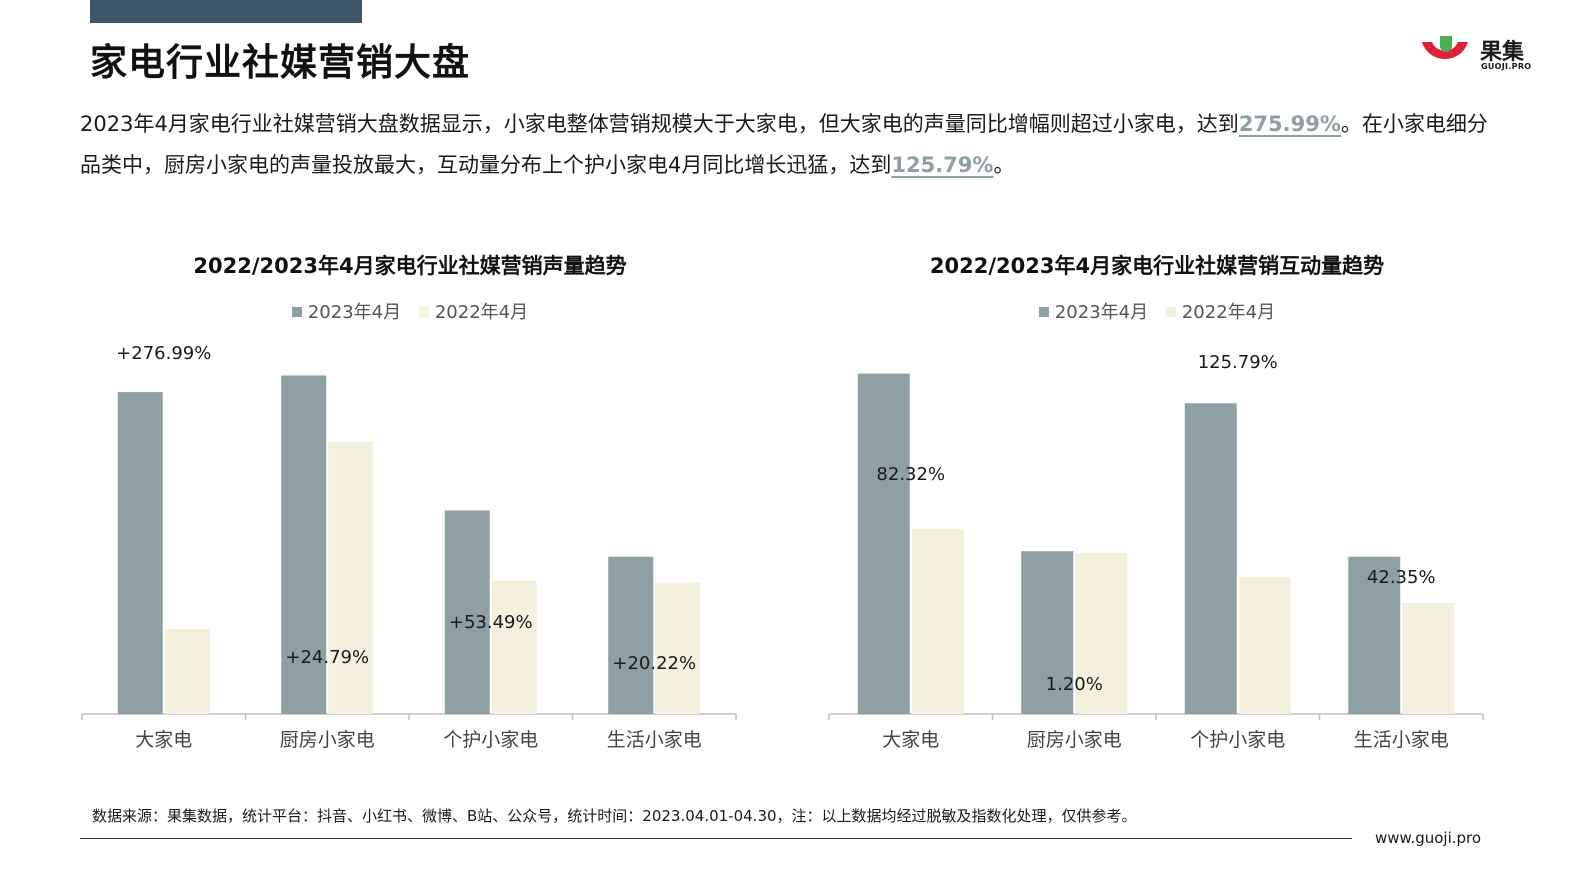 The height and width of the screenshot is (892, 1587). Describe the element at coordinates (942, 165) in the screenshot. I see `summary-highlight-2: 125.79%` at that location.